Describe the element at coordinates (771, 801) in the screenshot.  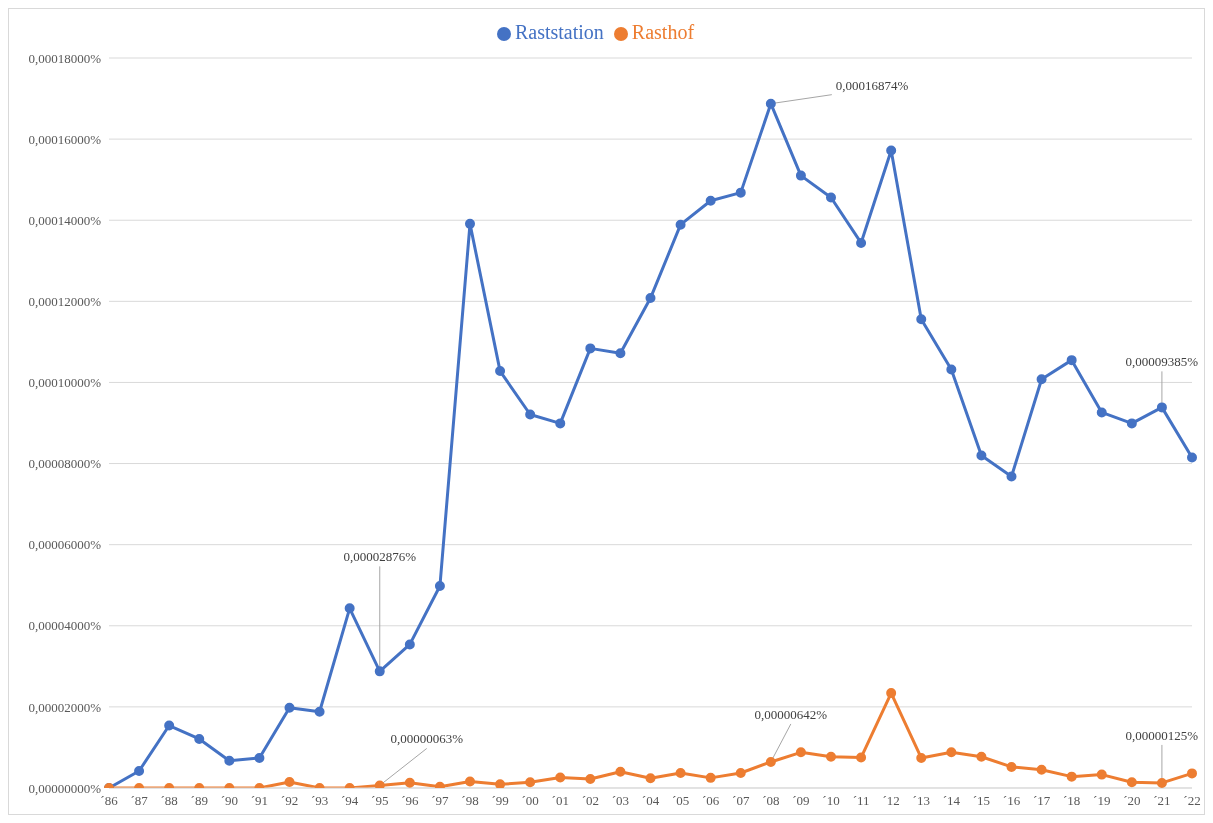
I see `x-tick-label: ´08` at that location.